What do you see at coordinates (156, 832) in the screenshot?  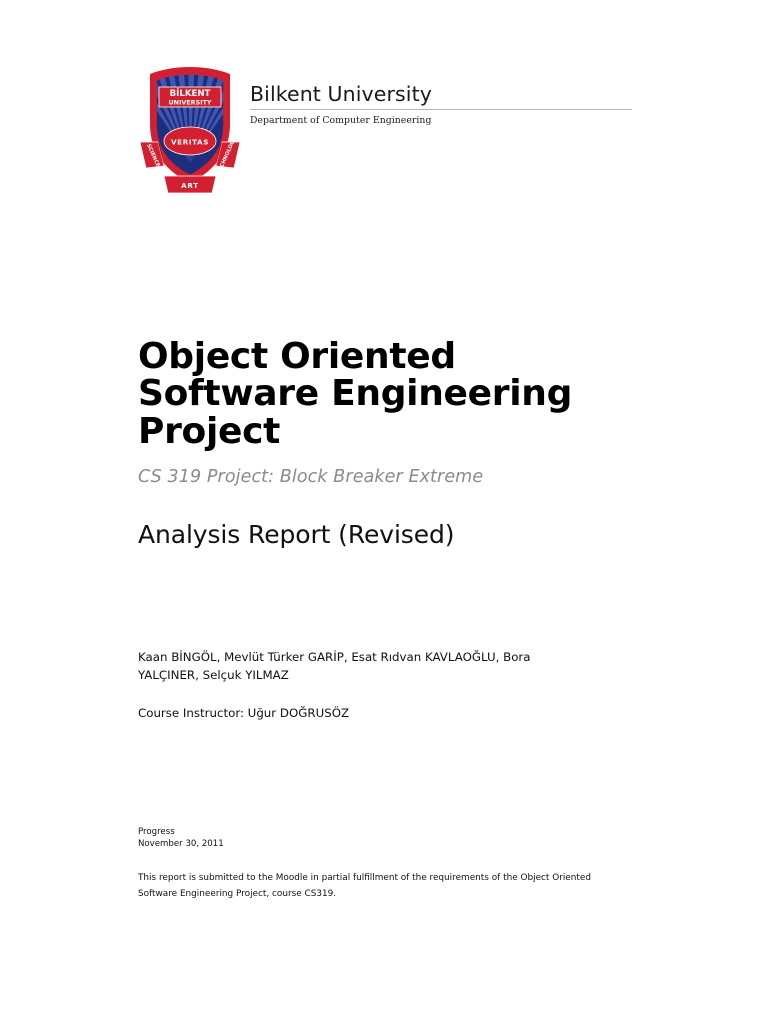 I see `report-stage: Progress` at bounding box center [156, 832].